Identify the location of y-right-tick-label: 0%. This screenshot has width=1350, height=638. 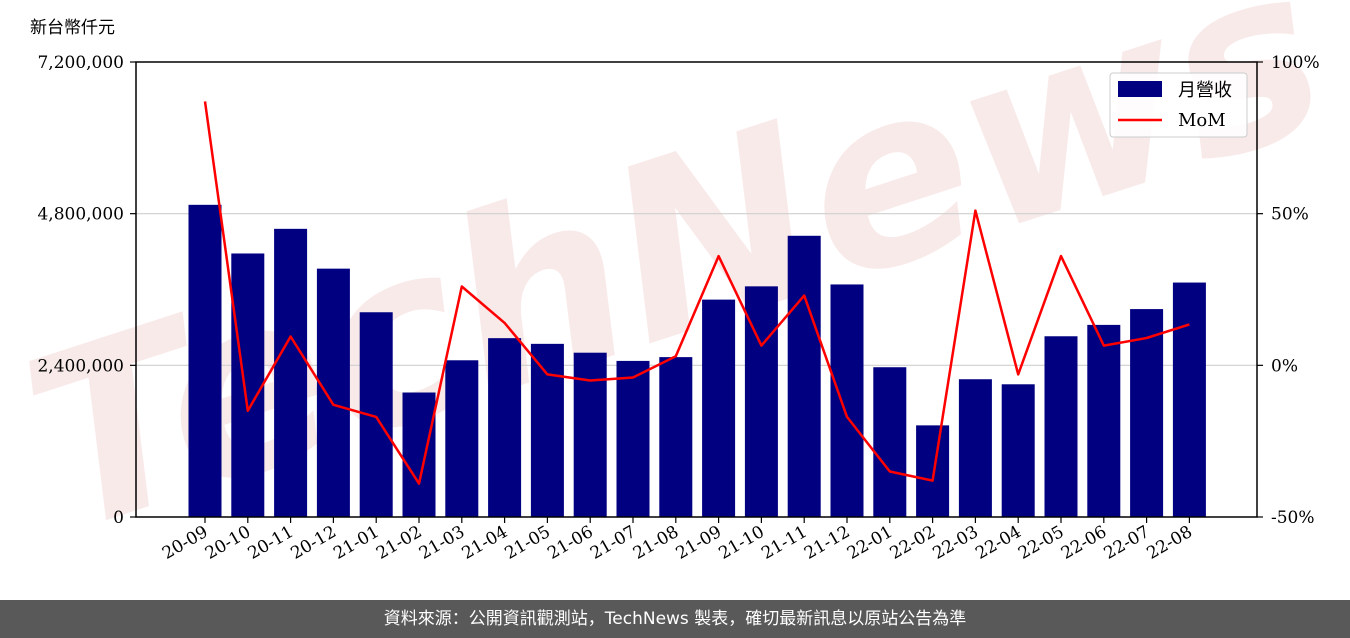
(1284, 366).